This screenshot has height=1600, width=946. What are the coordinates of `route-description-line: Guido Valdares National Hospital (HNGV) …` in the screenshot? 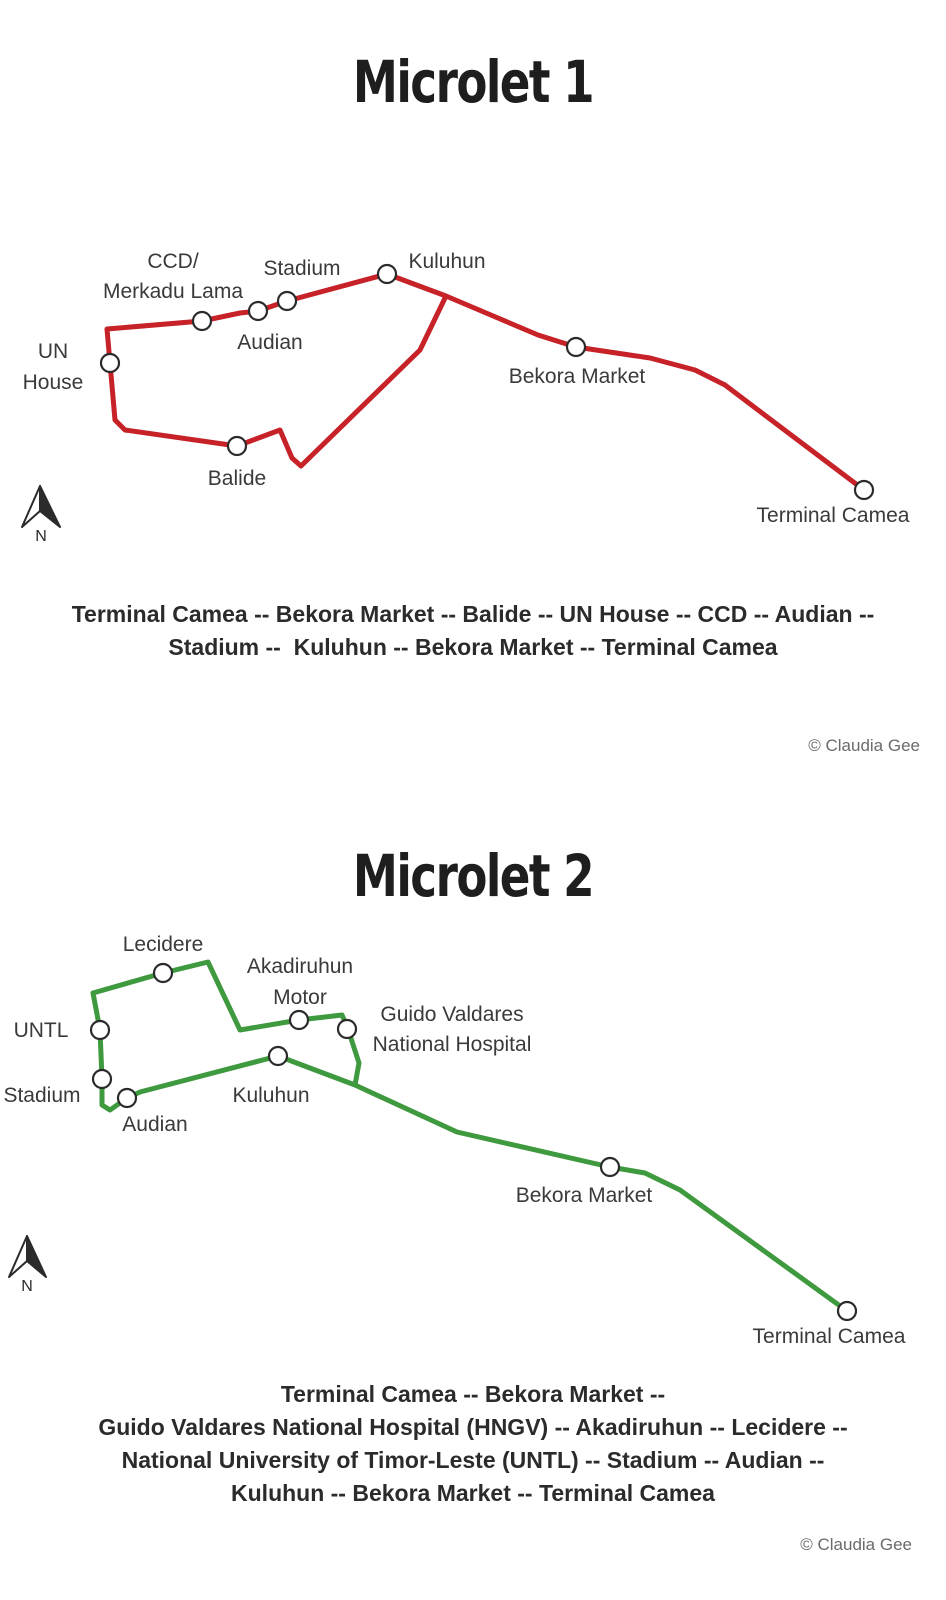 It's located at (473, 1427).